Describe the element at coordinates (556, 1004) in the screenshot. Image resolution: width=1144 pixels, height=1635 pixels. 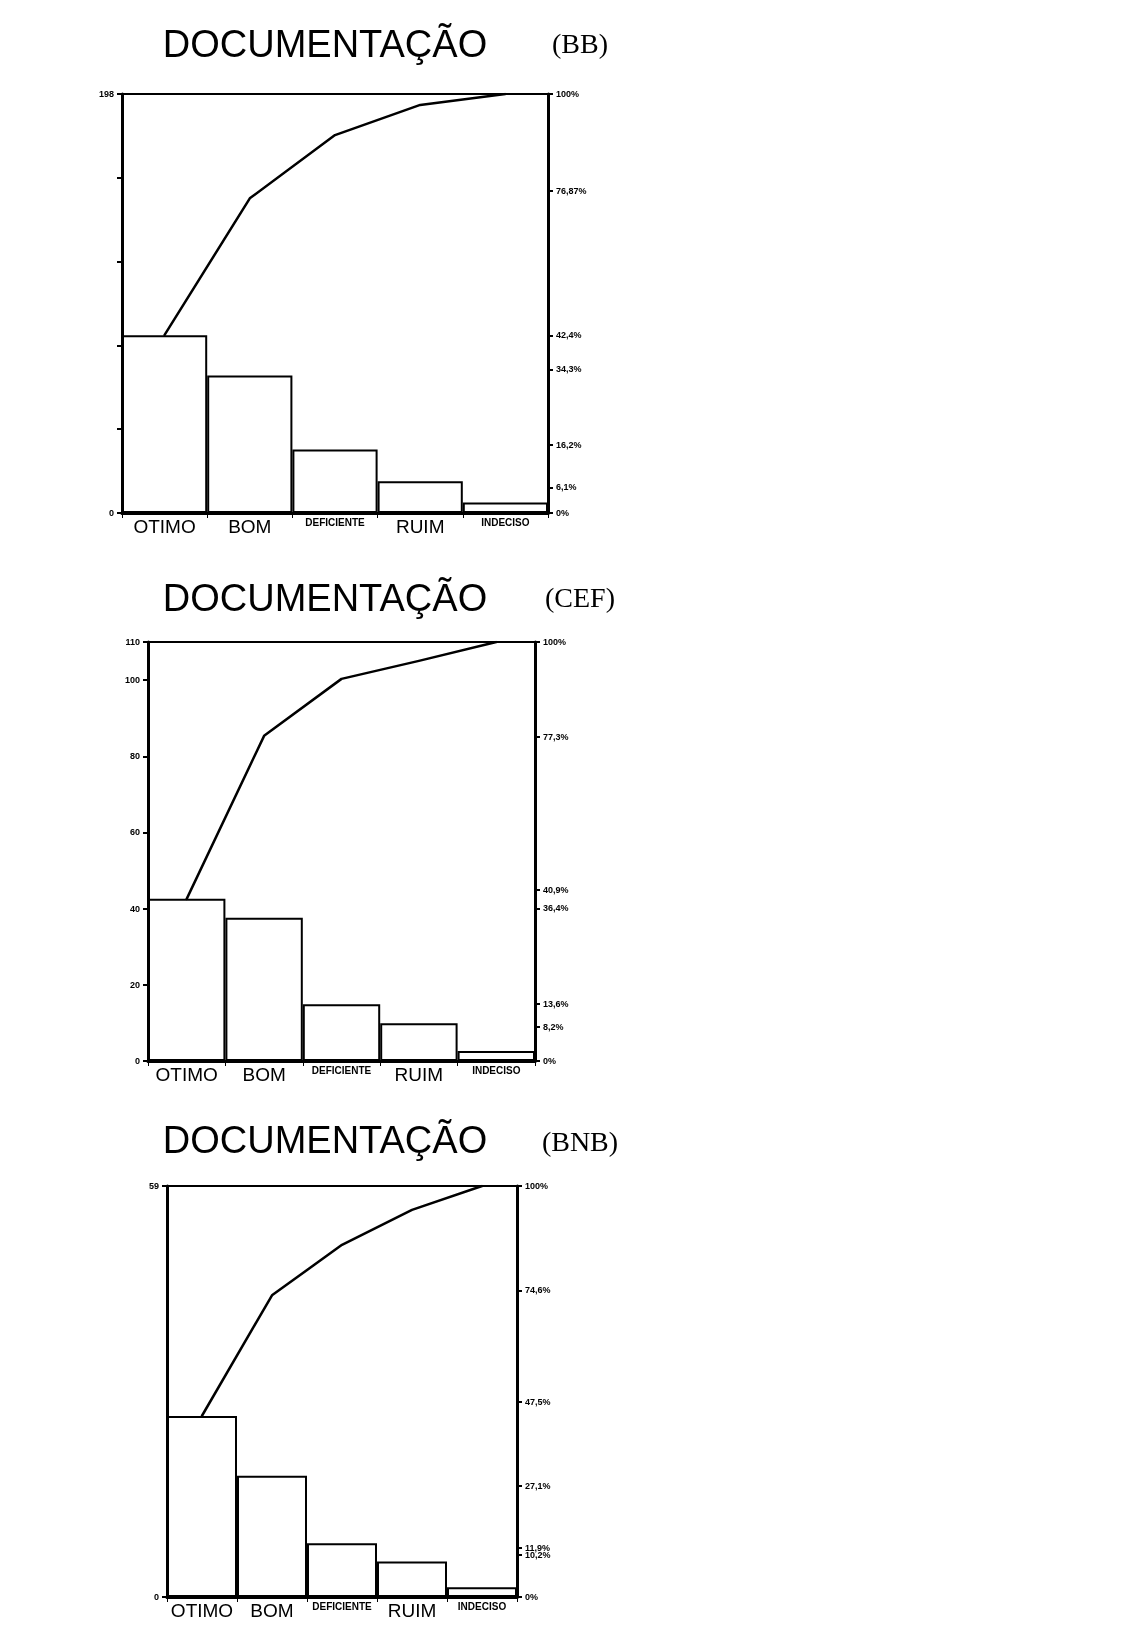
I see `y2-tick-label: 13,6%` at that location.